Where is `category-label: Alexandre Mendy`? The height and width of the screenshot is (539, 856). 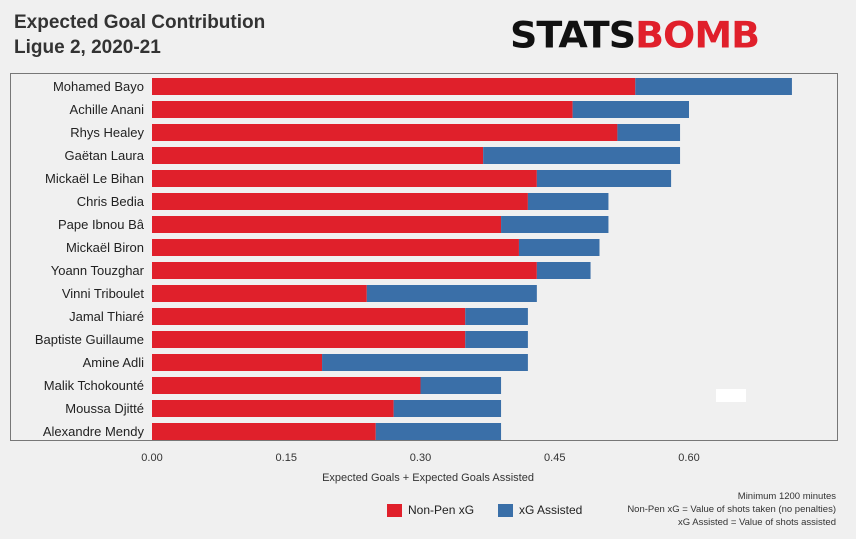 category-label: Alexandre Mendy is located at coordinates (94, 431).